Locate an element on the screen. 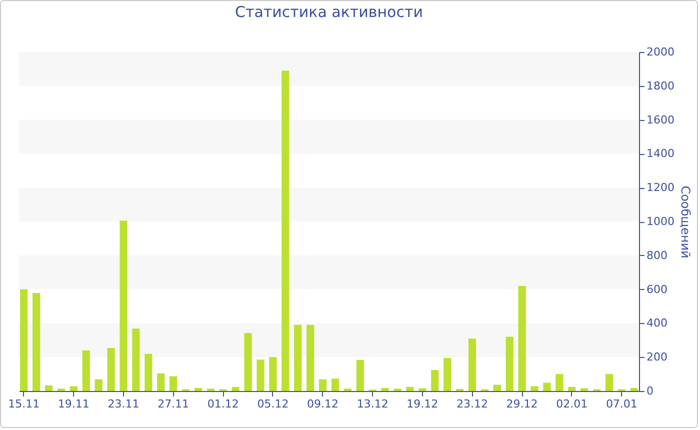 The height and width of the screenshot is (430, 700). x-tick-label: 23.11 is located at coordinates (124, 404).